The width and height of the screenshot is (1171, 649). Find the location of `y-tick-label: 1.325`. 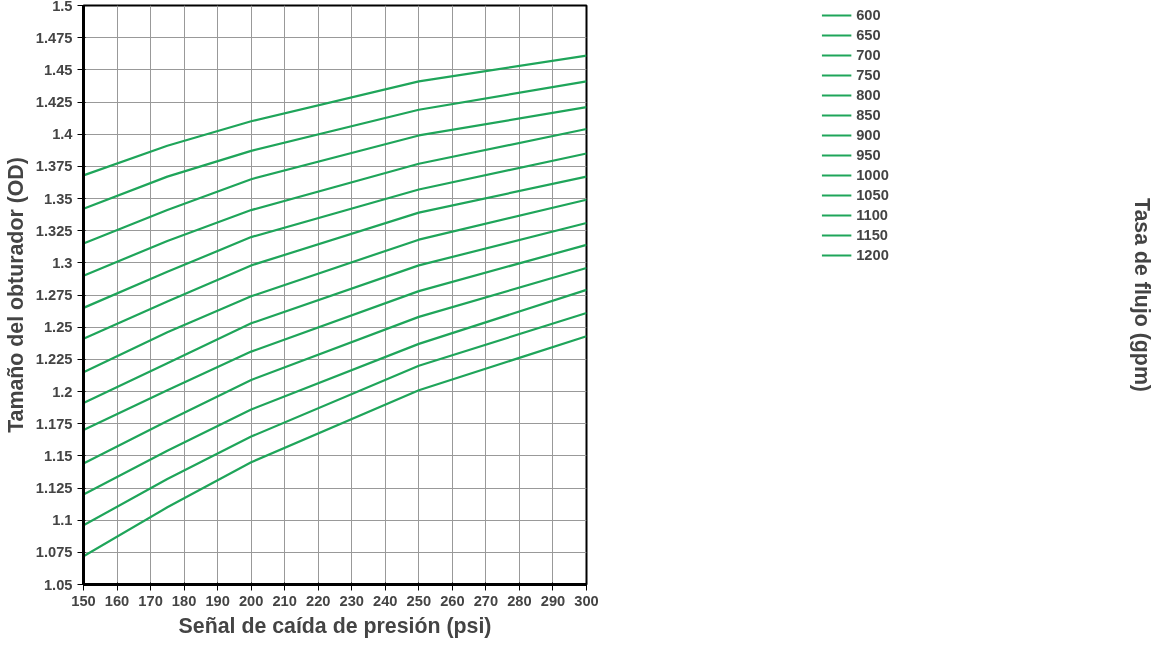

y-tick-label: 1.325 is located at coordinates (54, 230).